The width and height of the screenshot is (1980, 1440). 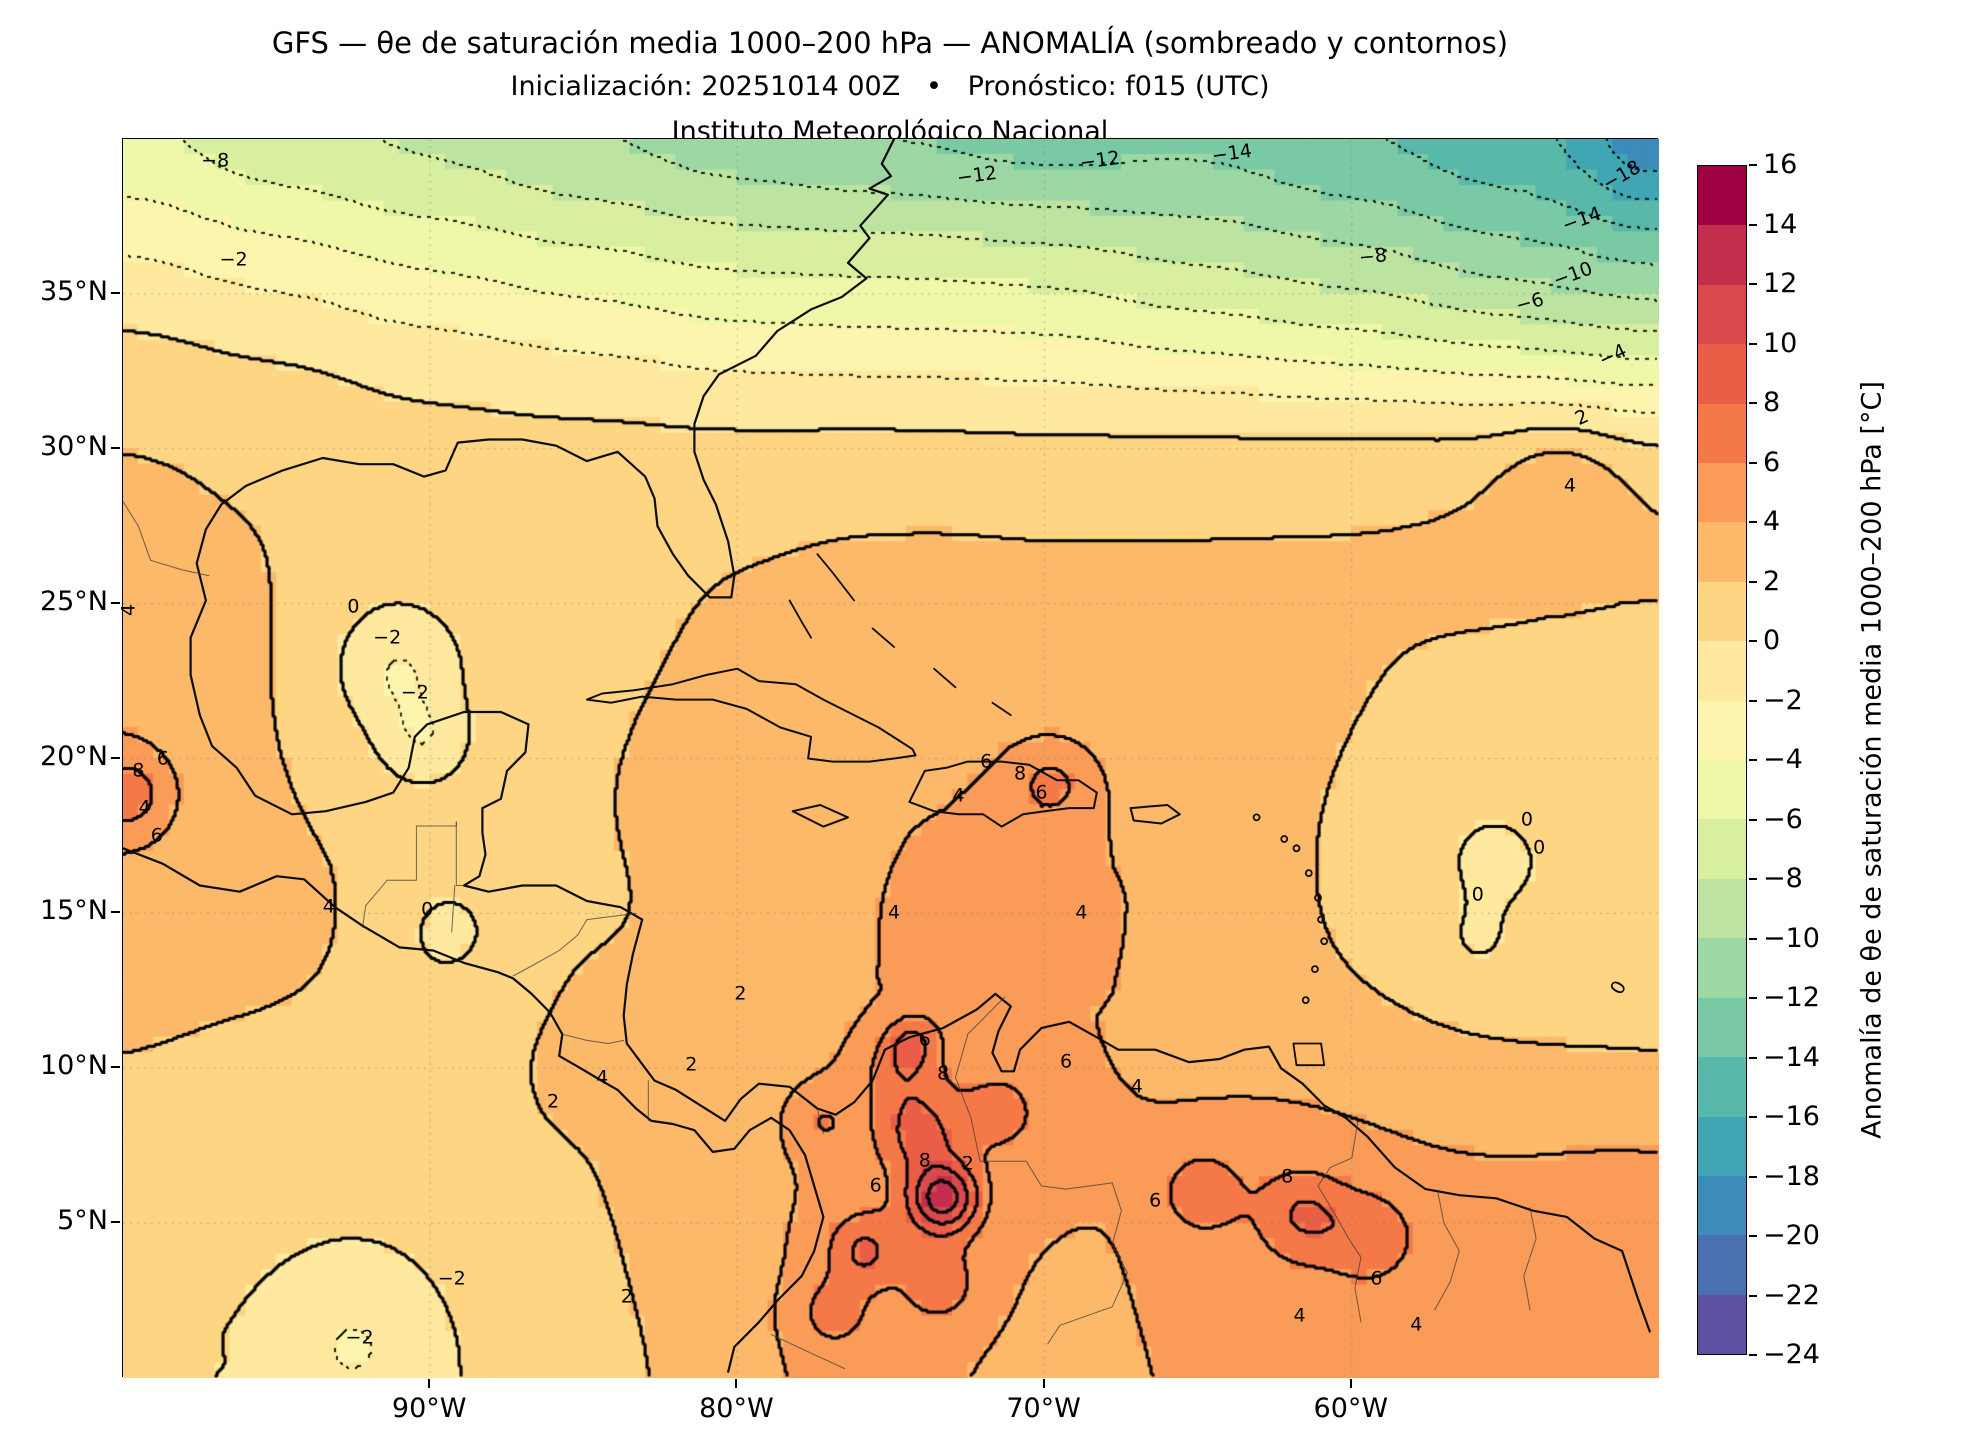 What do you see at coordinates (1043, 1408) in the screenshot?
I see `x-tick-label: 70°W` at bounding box center [1043, 1408].